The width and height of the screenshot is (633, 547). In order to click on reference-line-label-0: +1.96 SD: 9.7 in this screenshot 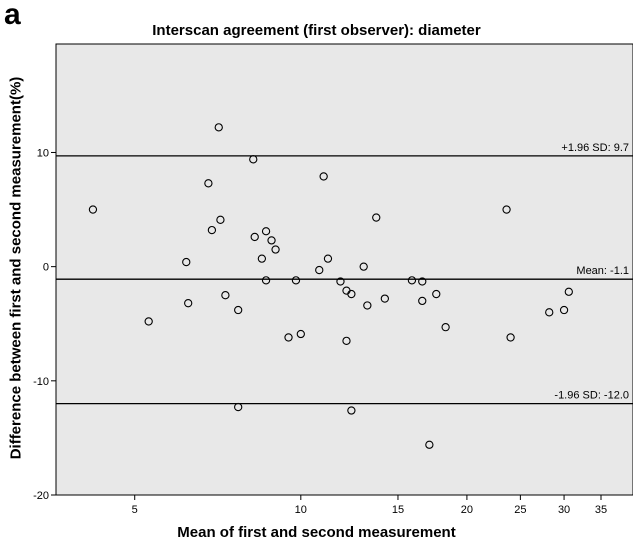, I will do `click(595, 148)`.